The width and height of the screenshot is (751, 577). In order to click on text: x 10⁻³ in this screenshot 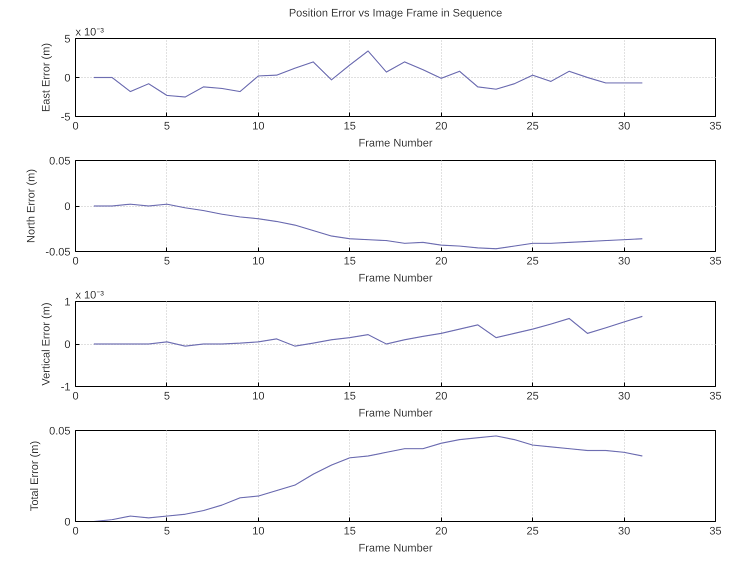, I will do `click(90, 296)`.